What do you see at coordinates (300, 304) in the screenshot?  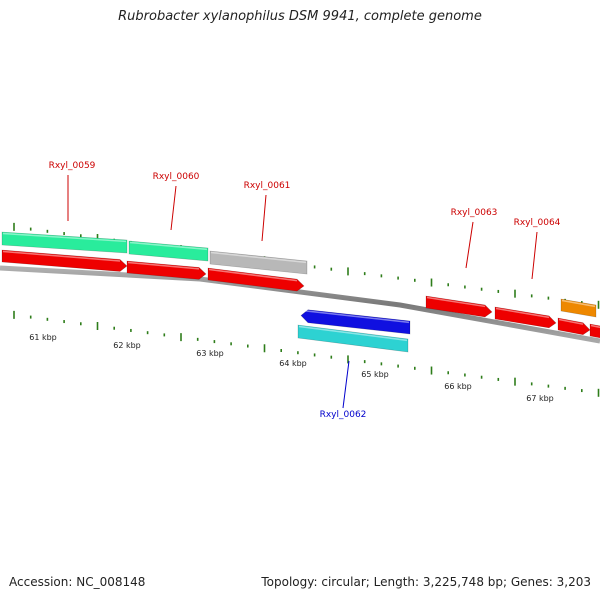 I see `genome-backbone` at bounding box center [300, 304].